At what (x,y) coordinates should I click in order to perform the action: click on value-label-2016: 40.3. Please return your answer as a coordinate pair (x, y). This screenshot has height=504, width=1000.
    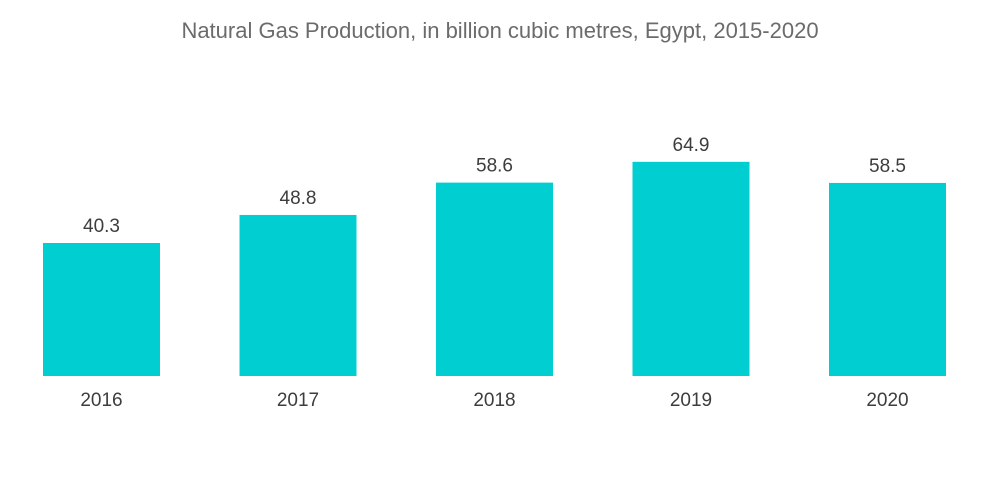
    Looking at the image, I should click on (101, 226).